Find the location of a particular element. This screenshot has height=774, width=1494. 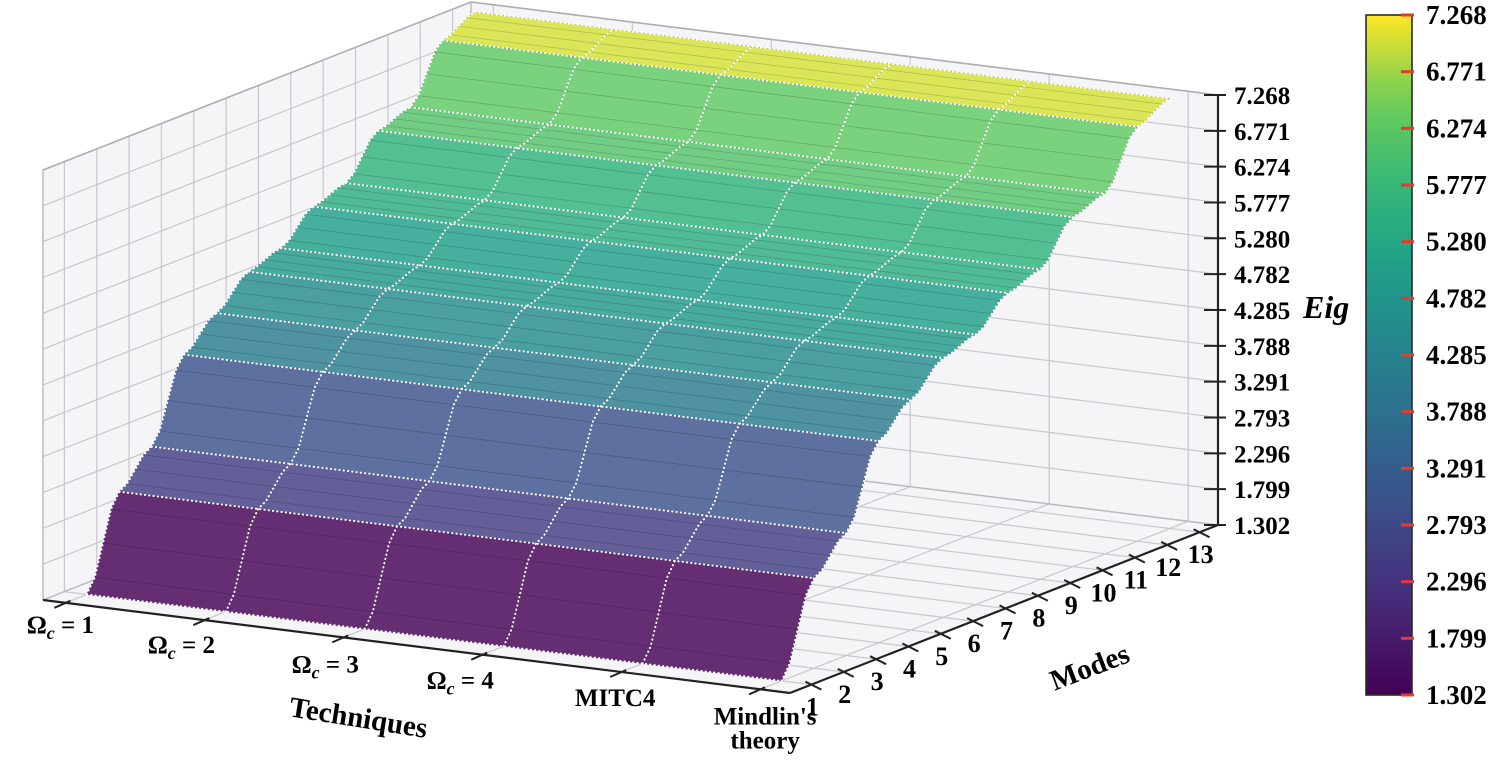

colorbar-tick-label: 1.302 is located at coordinates (1456, 695).